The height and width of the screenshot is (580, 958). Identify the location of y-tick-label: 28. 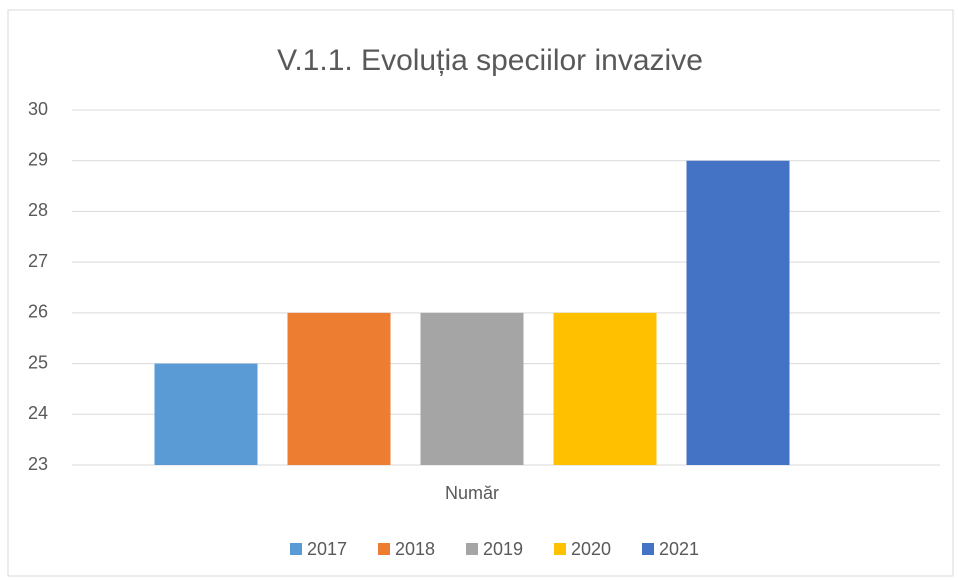
(38, 210).